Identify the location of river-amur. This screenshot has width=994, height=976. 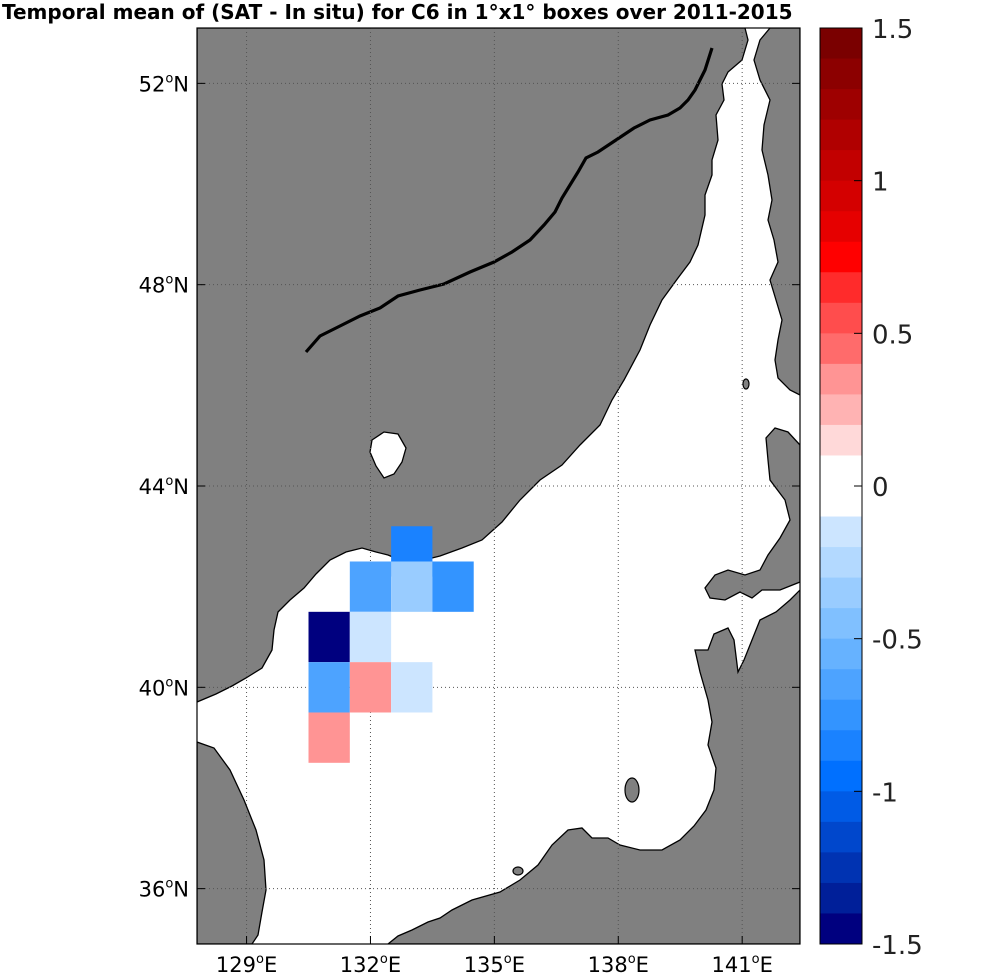
(509, 200).